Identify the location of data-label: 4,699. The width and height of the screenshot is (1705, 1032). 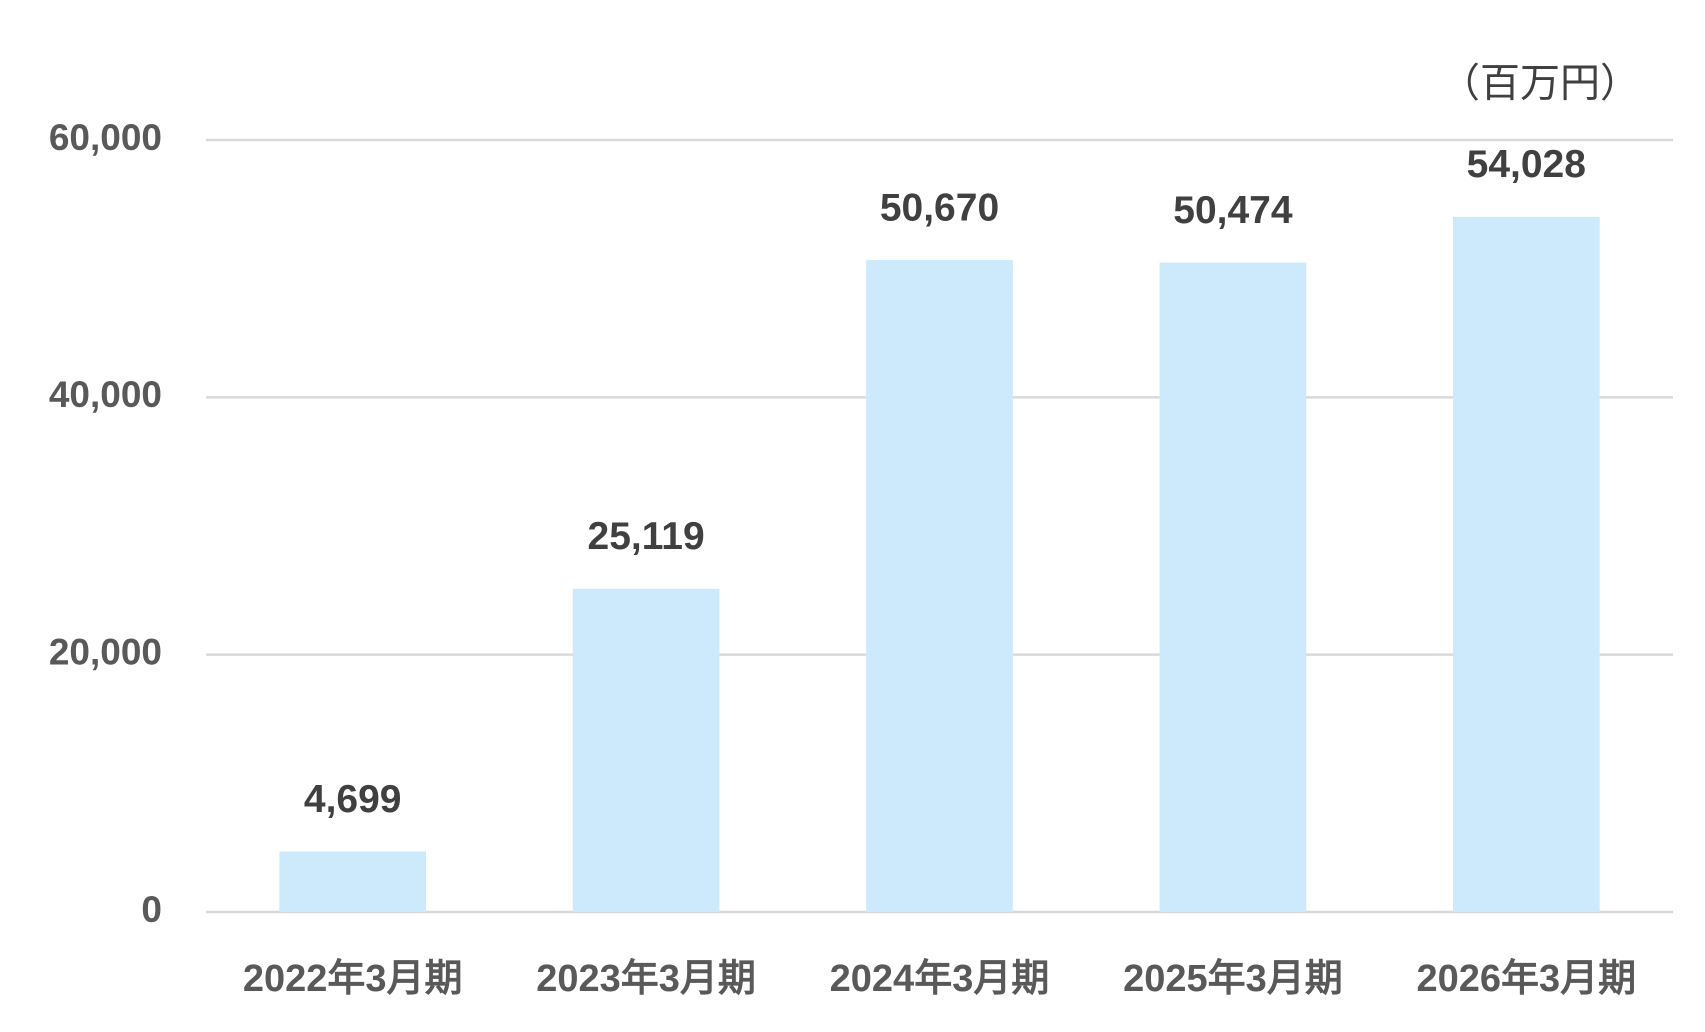
(353, 799).